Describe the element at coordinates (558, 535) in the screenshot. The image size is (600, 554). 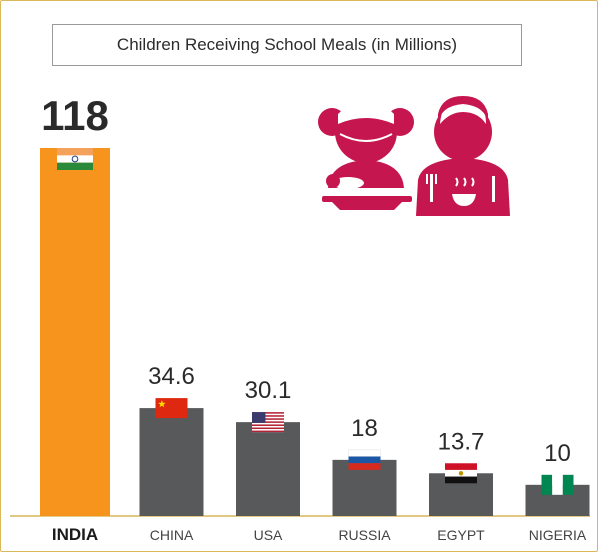
I see `category-label-nigeria: NIGERIA` at that location.